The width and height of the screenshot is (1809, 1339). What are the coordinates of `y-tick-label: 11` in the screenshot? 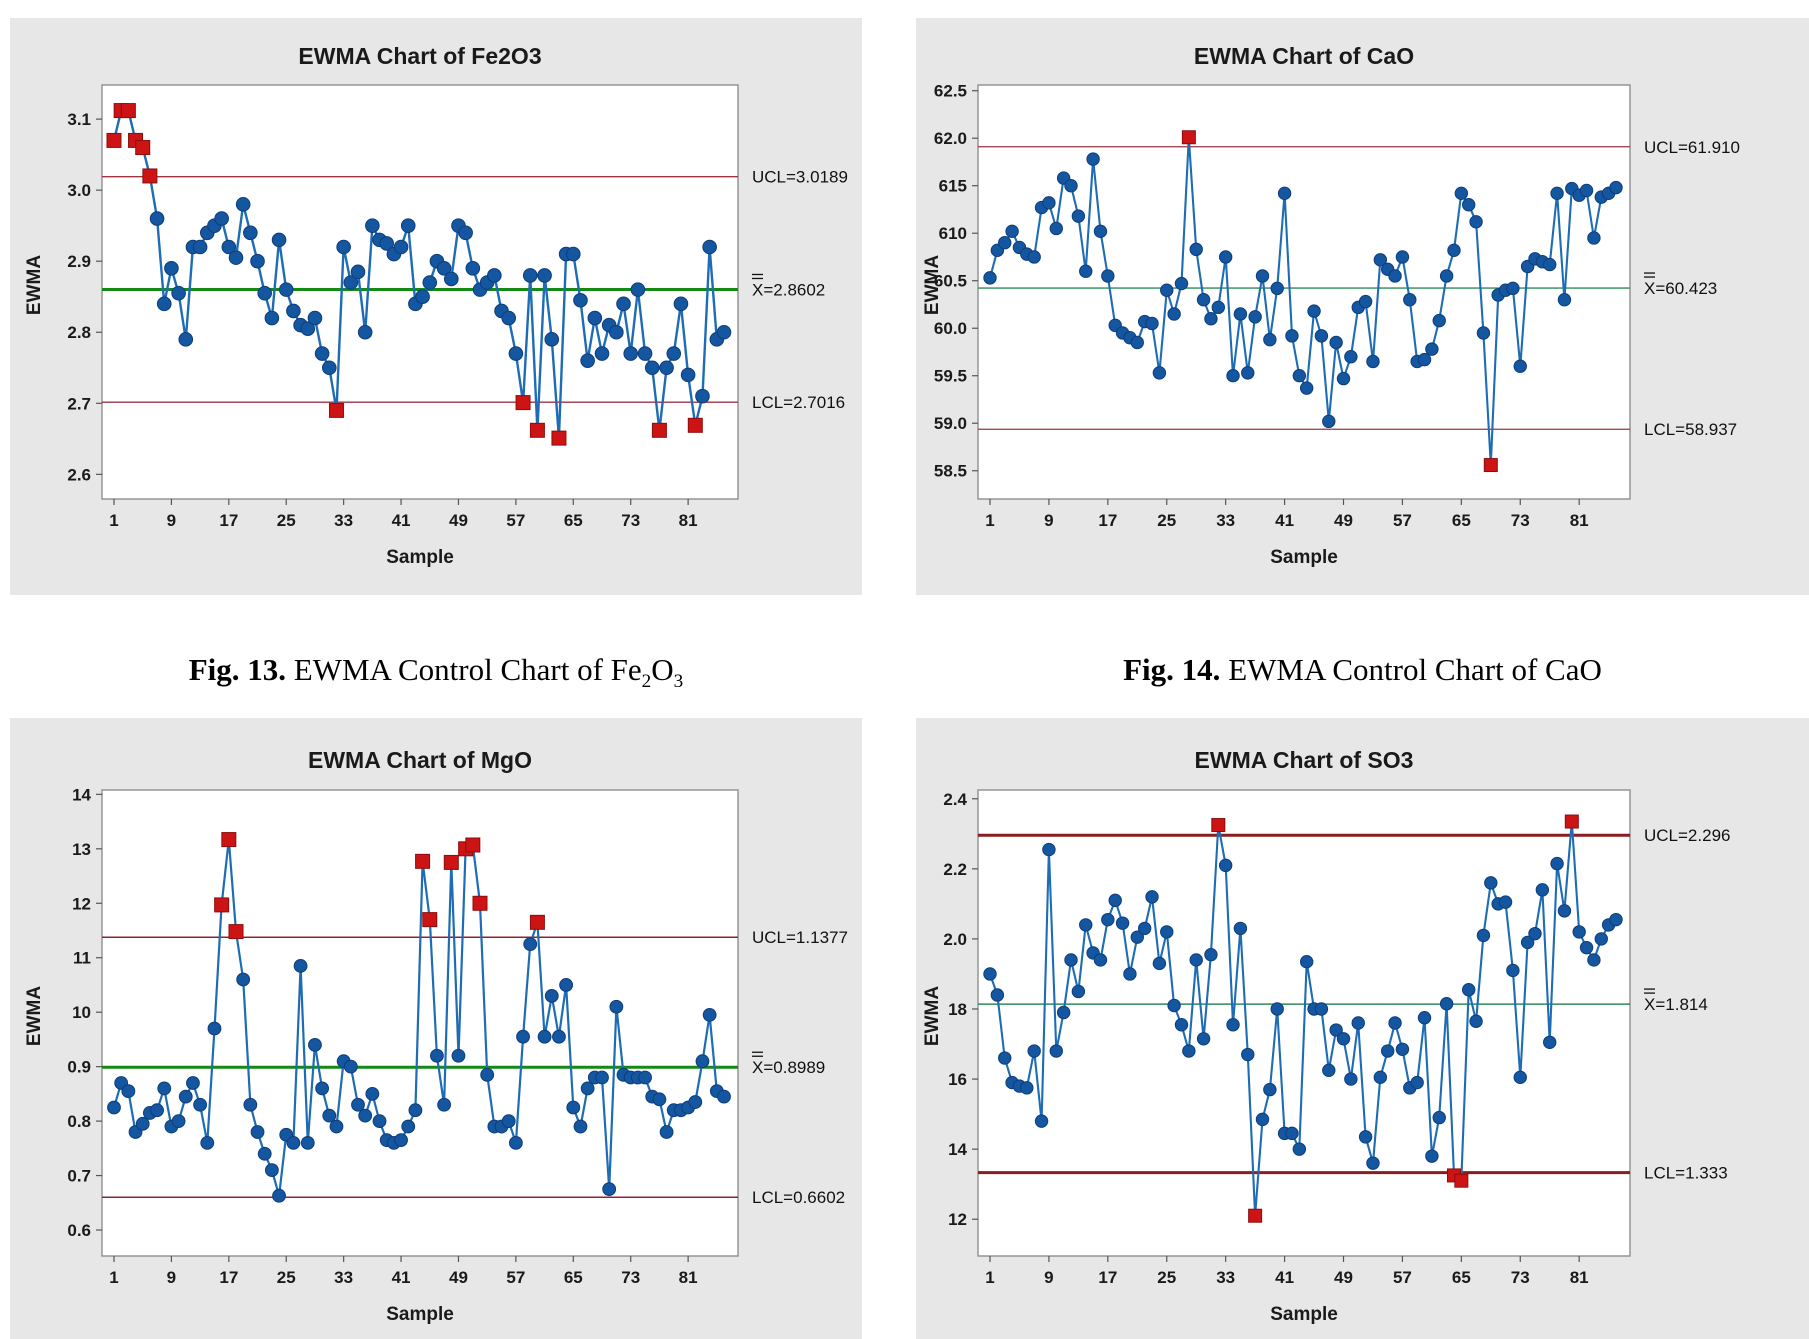 It's located at (82, 958).